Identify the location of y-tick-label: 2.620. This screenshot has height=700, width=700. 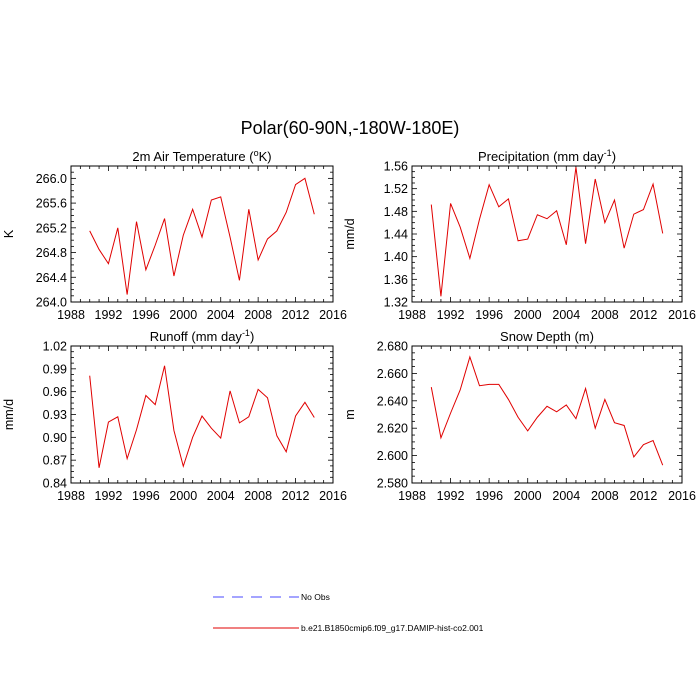
(392, 429).